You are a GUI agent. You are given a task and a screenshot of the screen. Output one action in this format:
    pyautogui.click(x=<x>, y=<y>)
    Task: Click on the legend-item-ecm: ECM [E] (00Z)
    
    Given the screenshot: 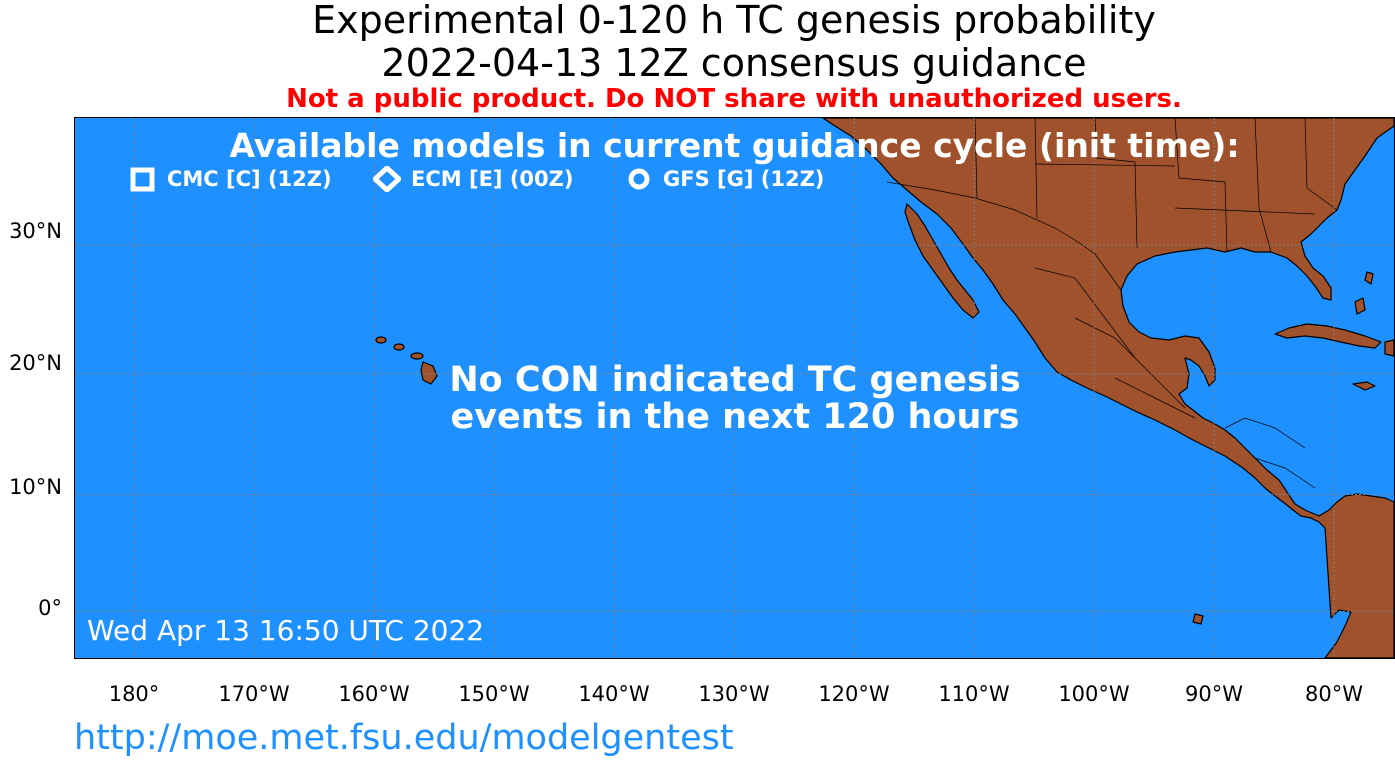 What is the action you would take?
    pyautogui.click(x=473, y=179)
    